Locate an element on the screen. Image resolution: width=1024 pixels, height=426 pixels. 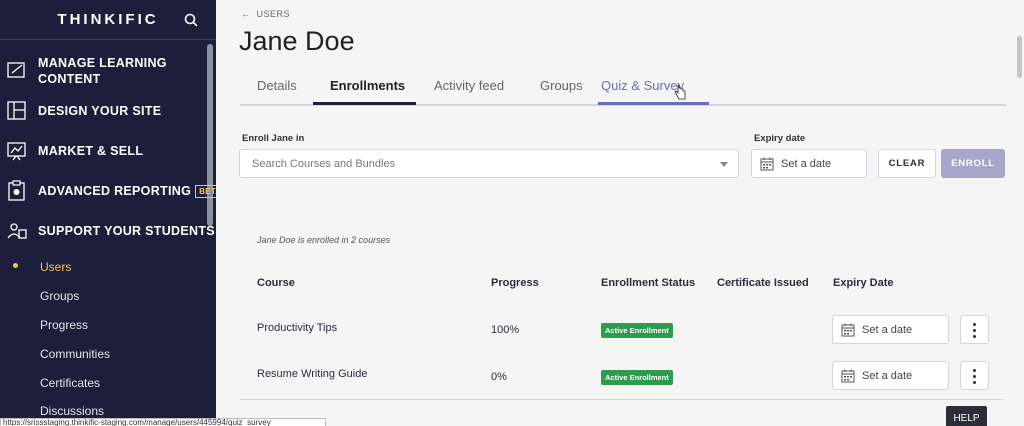
sidebar-subitem-certificates: Certificates is located at coordinates (70, 383).